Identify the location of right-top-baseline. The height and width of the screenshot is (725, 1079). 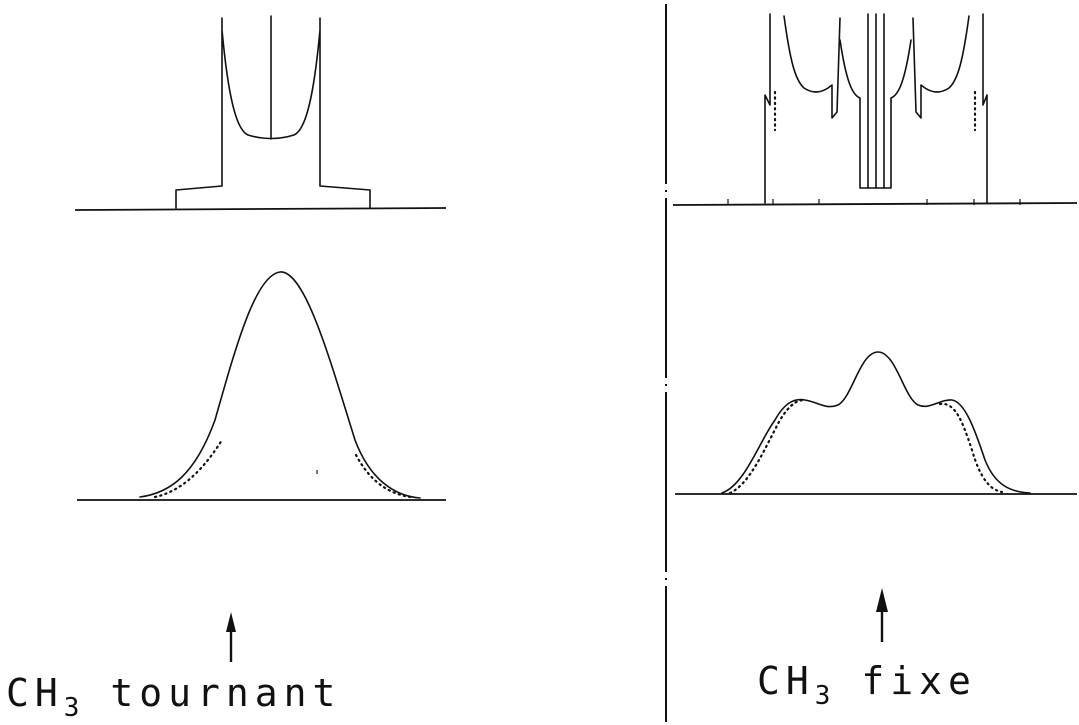
(875, 204).